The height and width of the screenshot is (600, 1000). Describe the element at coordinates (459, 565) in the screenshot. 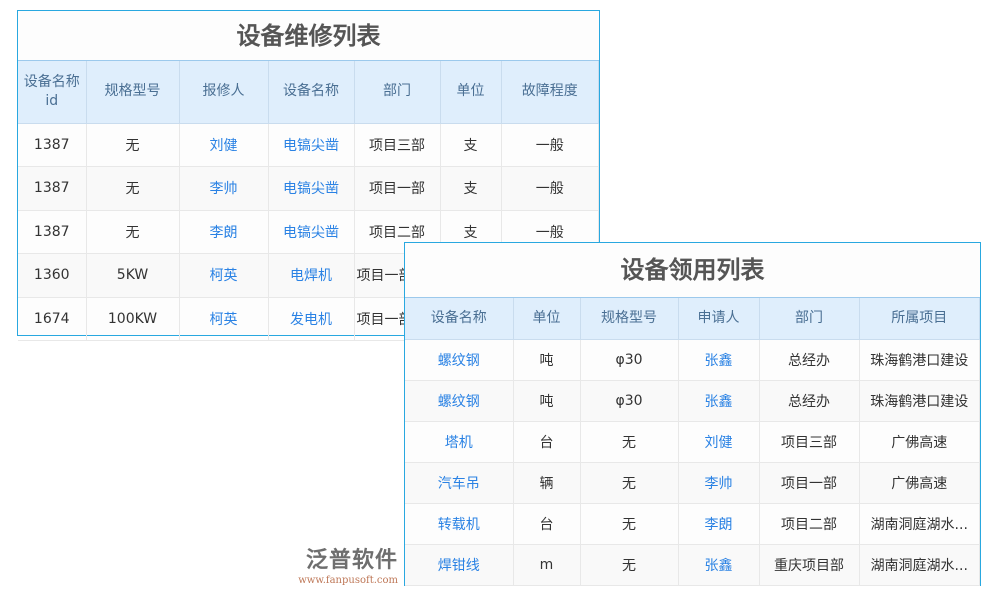

I see `cell-link: 焊钳线` at that location.